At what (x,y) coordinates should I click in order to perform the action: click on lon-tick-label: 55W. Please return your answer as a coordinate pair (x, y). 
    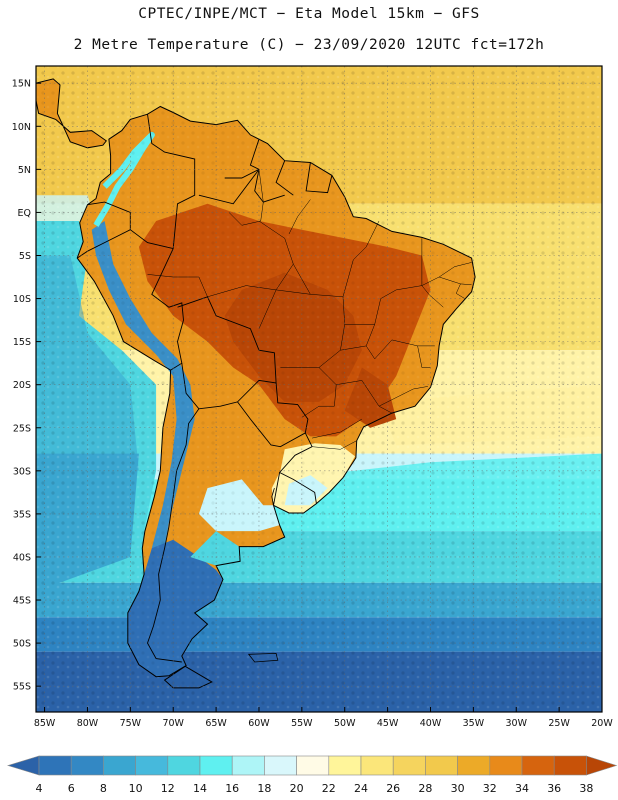
    Looking at the image, I should click on (302, 723).